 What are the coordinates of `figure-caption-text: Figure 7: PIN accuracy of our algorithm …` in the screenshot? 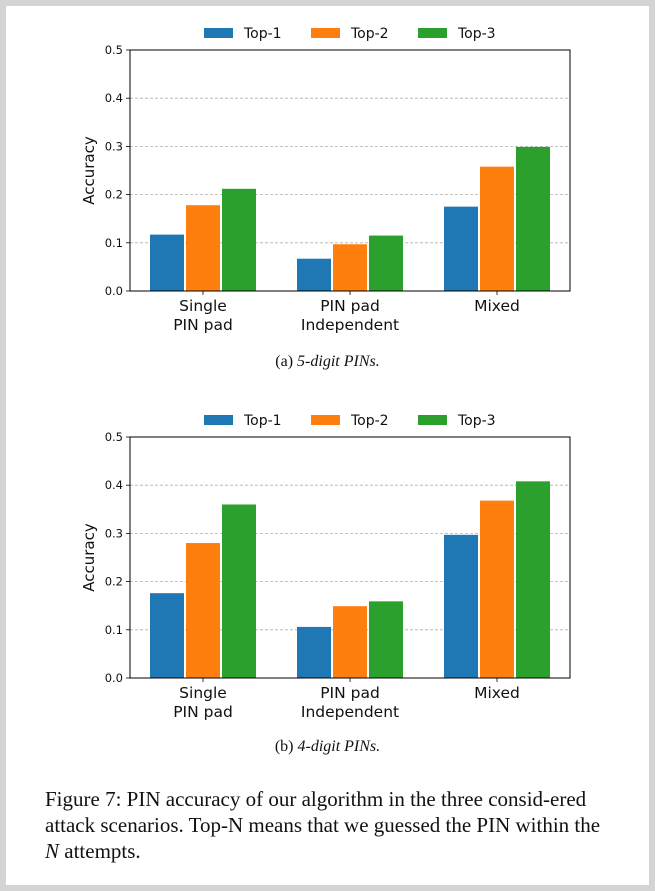 It's located at (323, 812).